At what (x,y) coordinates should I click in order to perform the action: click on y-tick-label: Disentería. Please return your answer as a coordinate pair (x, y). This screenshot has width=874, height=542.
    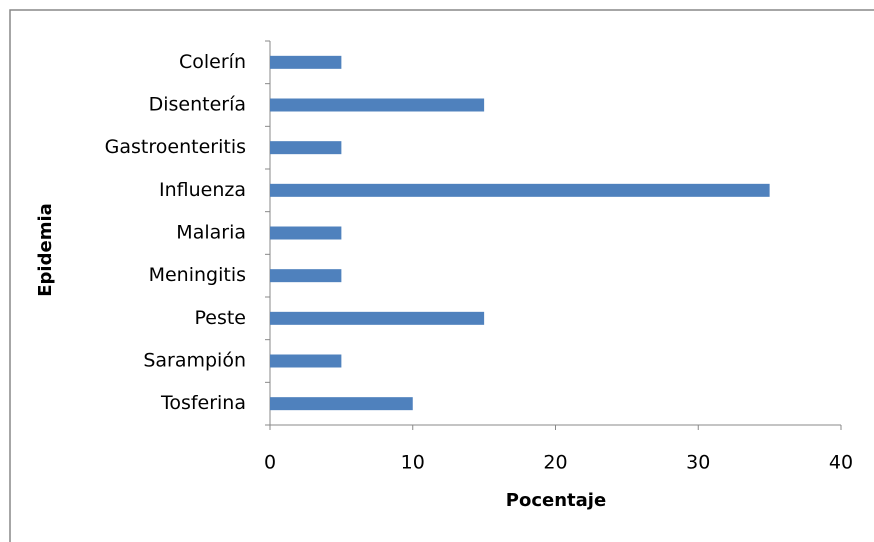
    Looking at the image, I should click on (197, 105).